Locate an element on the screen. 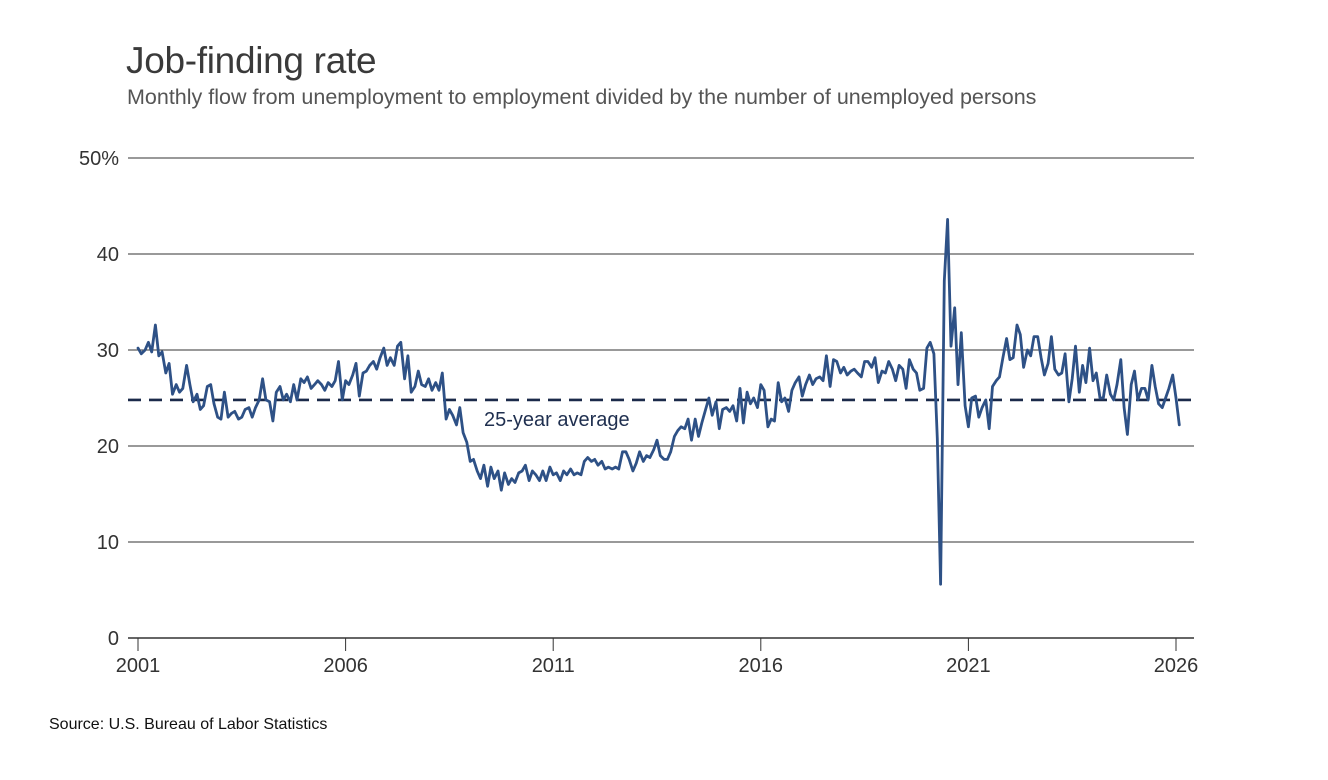 The height and width of the screenshot is (780, 1328). y-tick-label-40: 40 is located at coordinates (108, 255).